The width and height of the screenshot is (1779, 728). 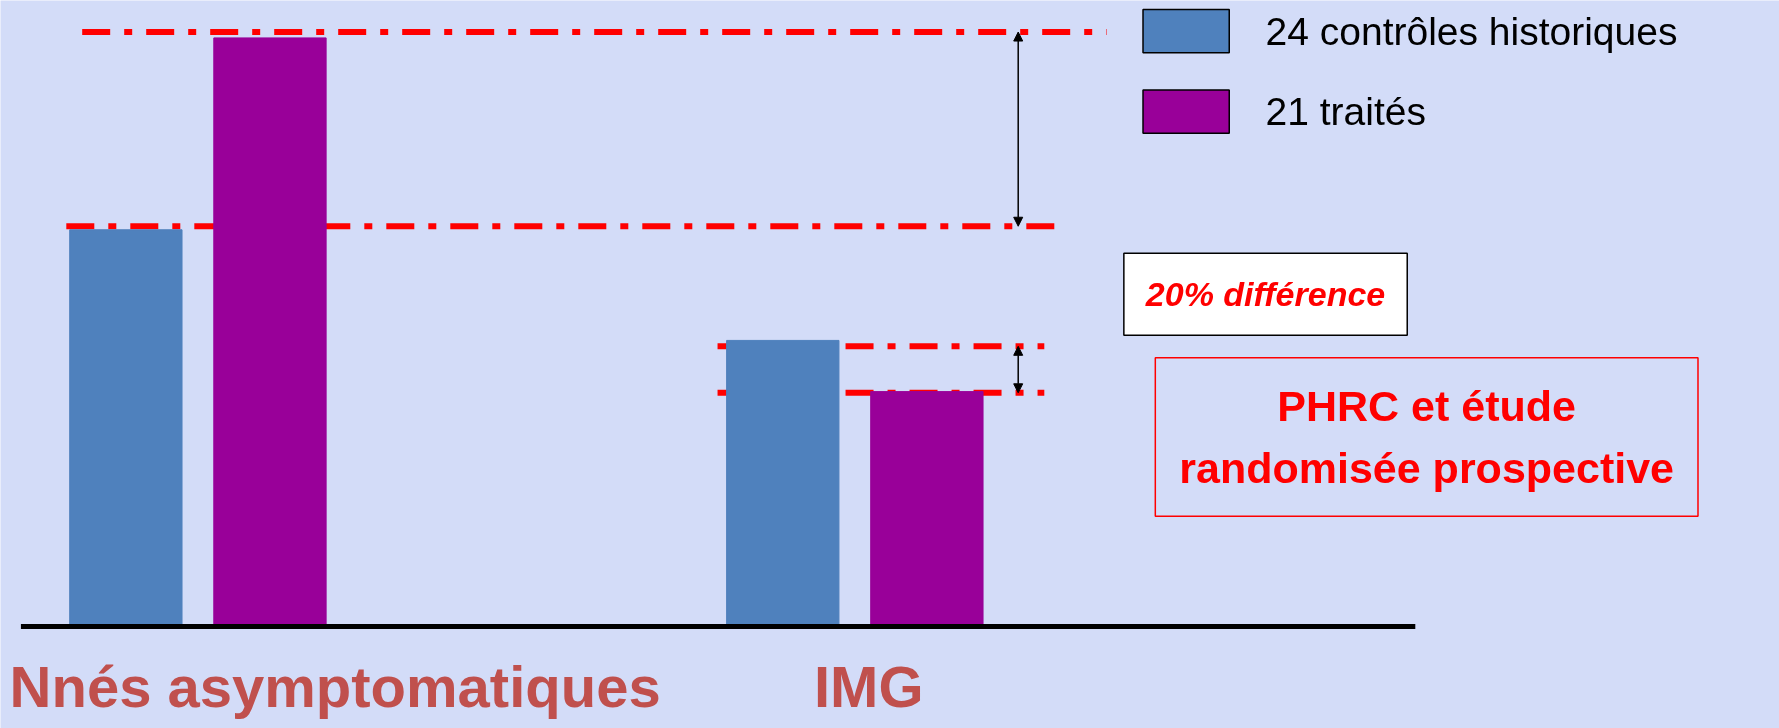 What do you see at coordinates (1471, 31) in the screenshot?
I see `legend-label: 24 contrôles historiques` at bounding box center [1471, 31].